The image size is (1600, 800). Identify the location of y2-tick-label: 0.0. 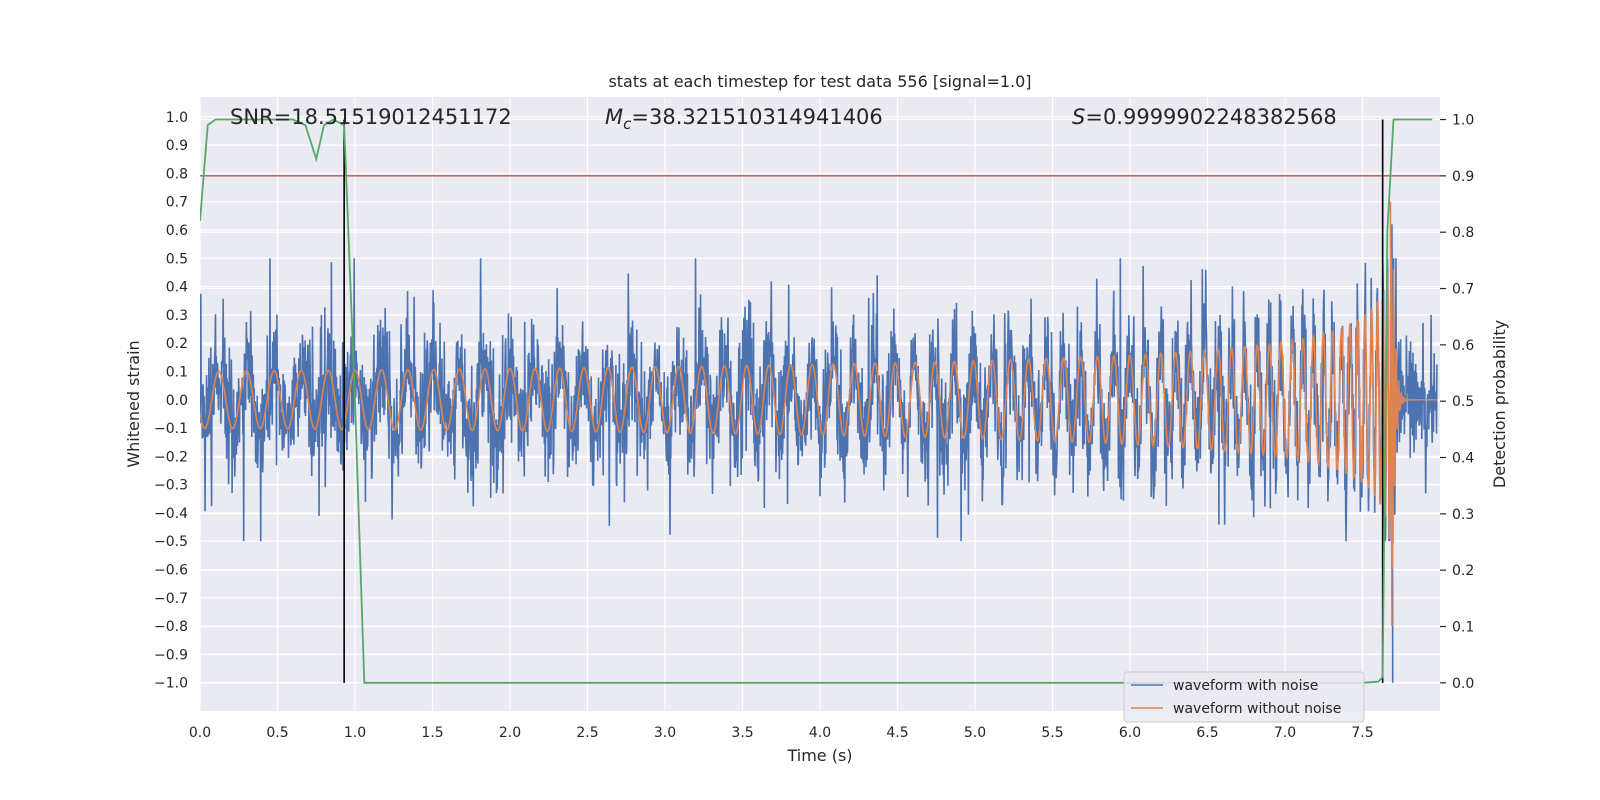
(1463, 684).